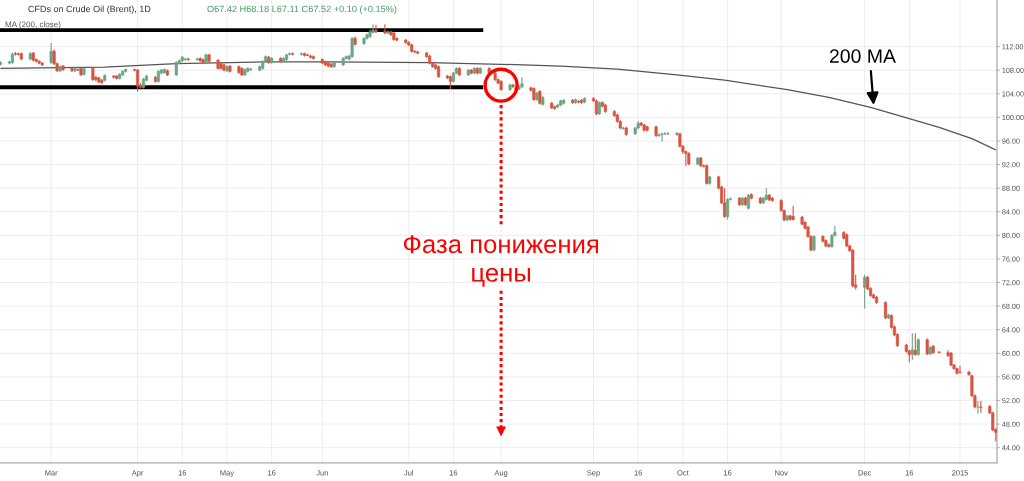 Image resolution: width=1024 pixels, height=481 pixels. What do you see at coordinates (501, 261) in the screenshot?
I see `ref-line-label: Фаза понижения цены` at bounding box center [501, 261].